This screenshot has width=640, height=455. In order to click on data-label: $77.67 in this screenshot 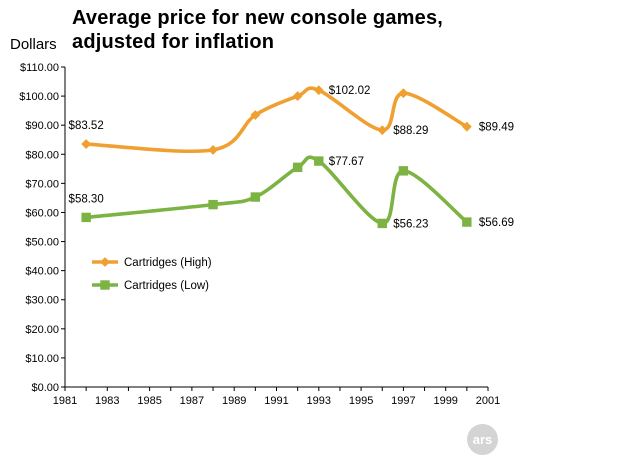, I will do `click(346, 162)`.